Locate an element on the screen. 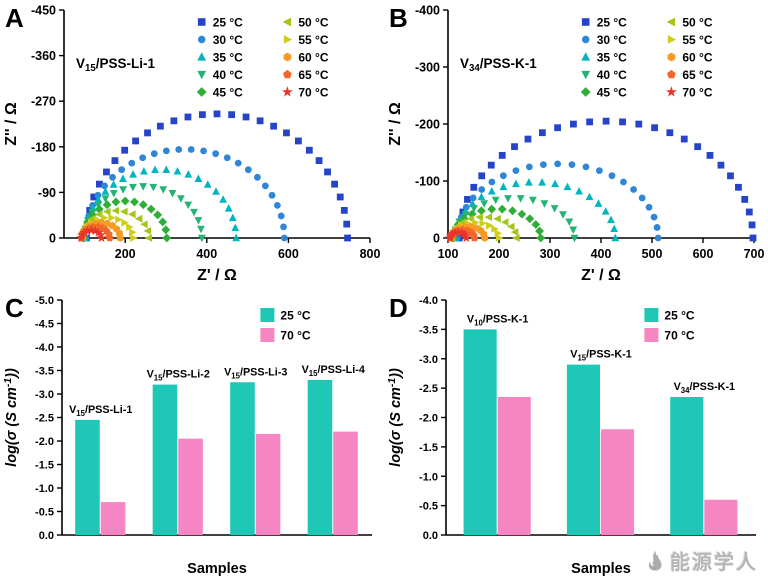 The width and height of the screenshot is (768, 586). x-tick-label: 800 is located at coordinates (370, 254).